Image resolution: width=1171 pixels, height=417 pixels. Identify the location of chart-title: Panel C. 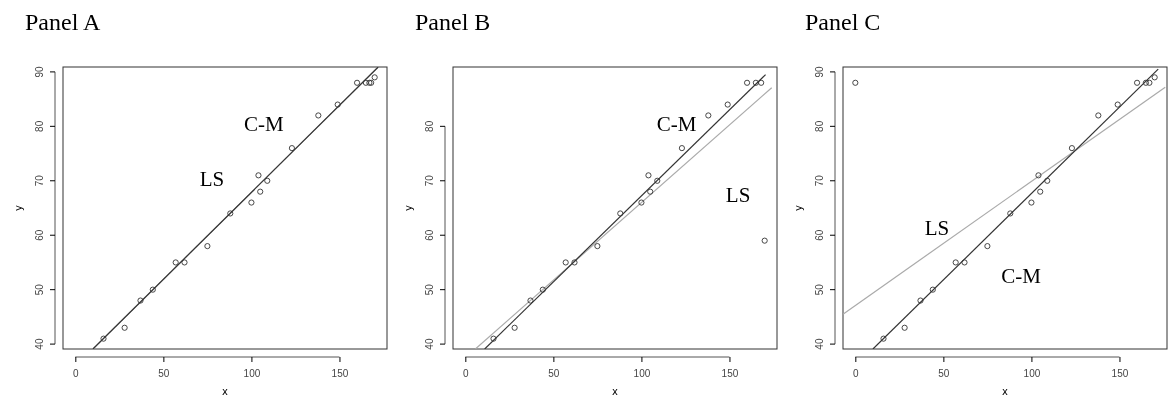
(843, 22).